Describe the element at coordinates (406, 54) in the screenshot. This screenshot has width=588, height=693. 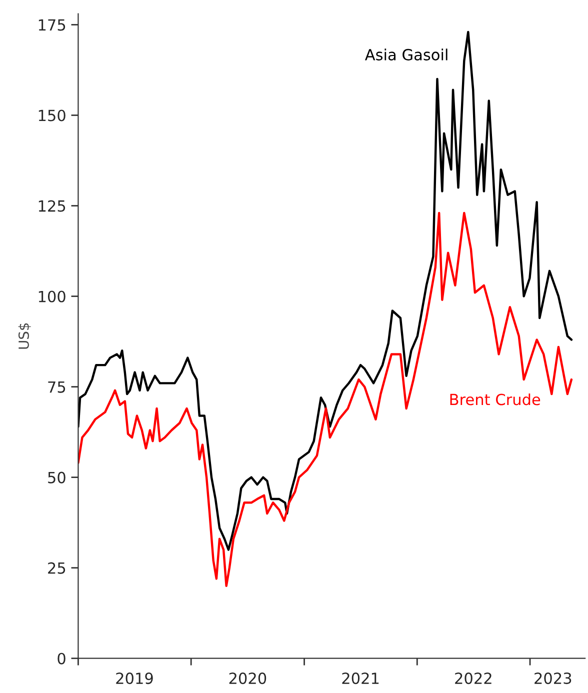
I see `series-label: Asia Gasoil` at that location.